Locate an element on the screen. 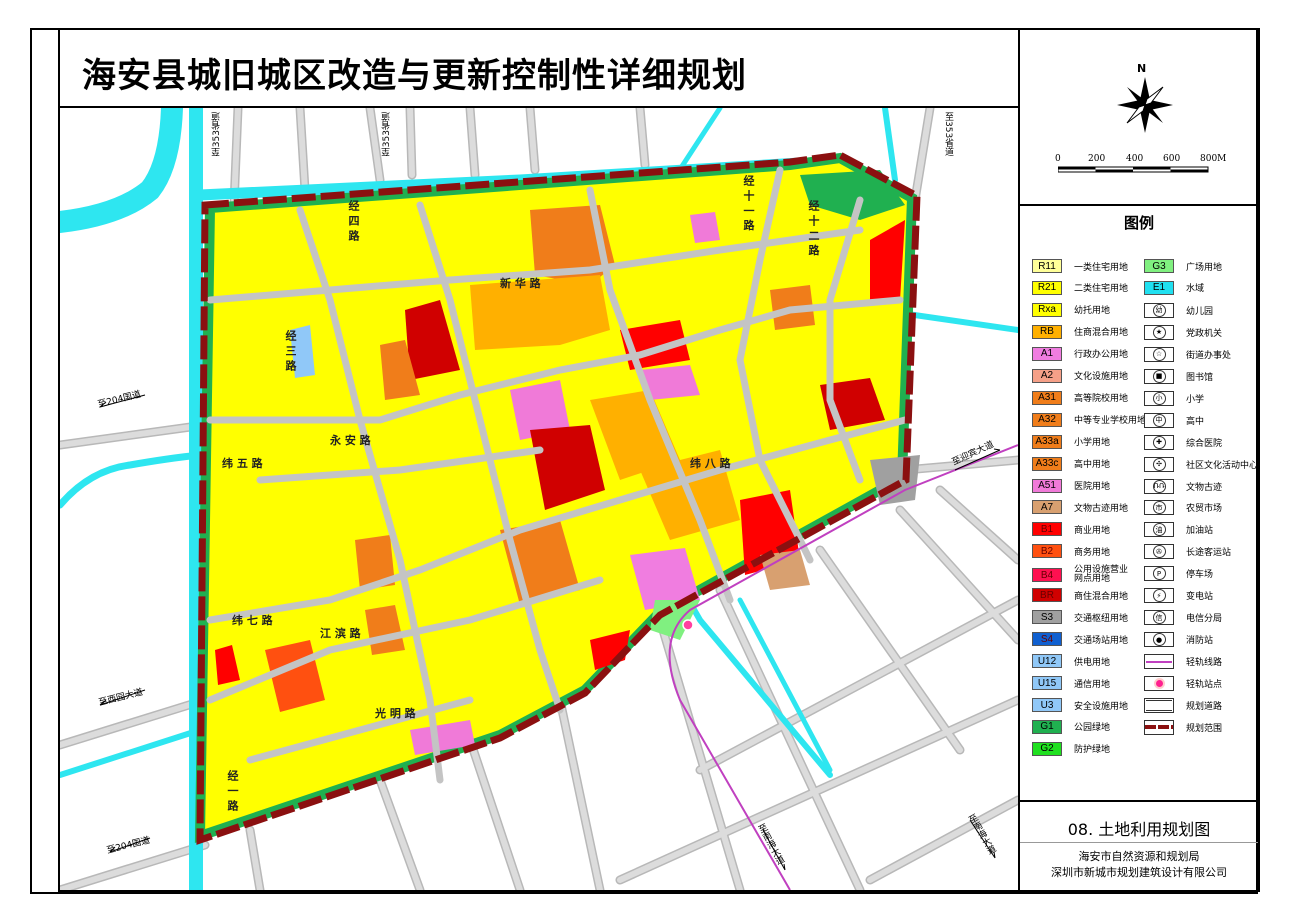 The image size is (1290, 912). legend-swatch: R11 is located at coordinates (1047, 266).